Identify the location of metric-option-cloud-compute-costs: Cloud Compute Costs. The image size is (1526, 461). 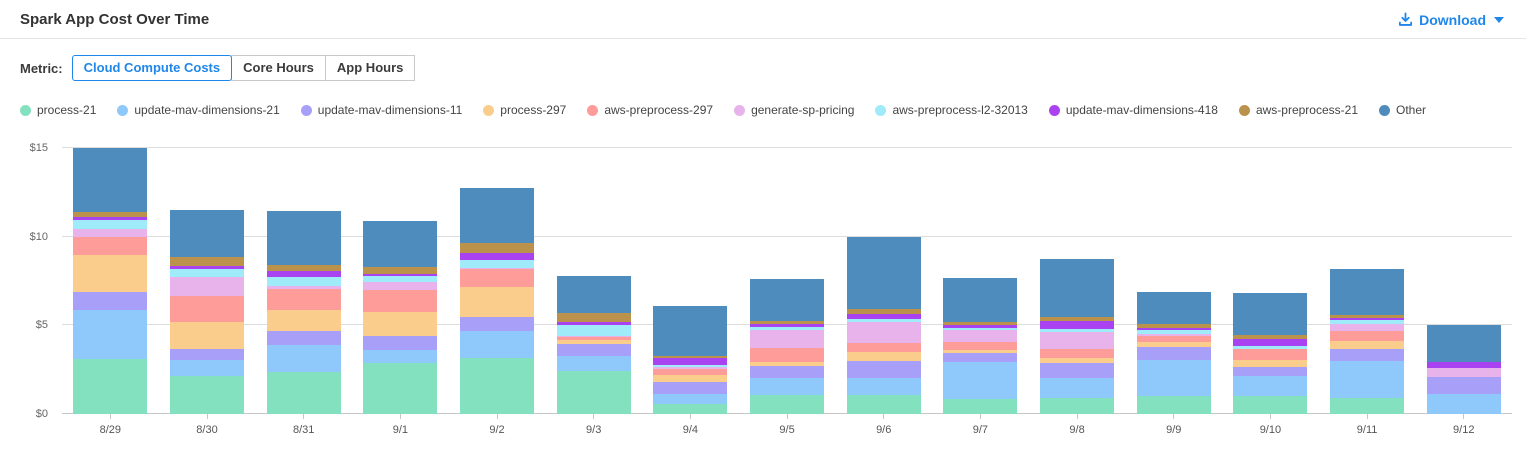
(152, 68).